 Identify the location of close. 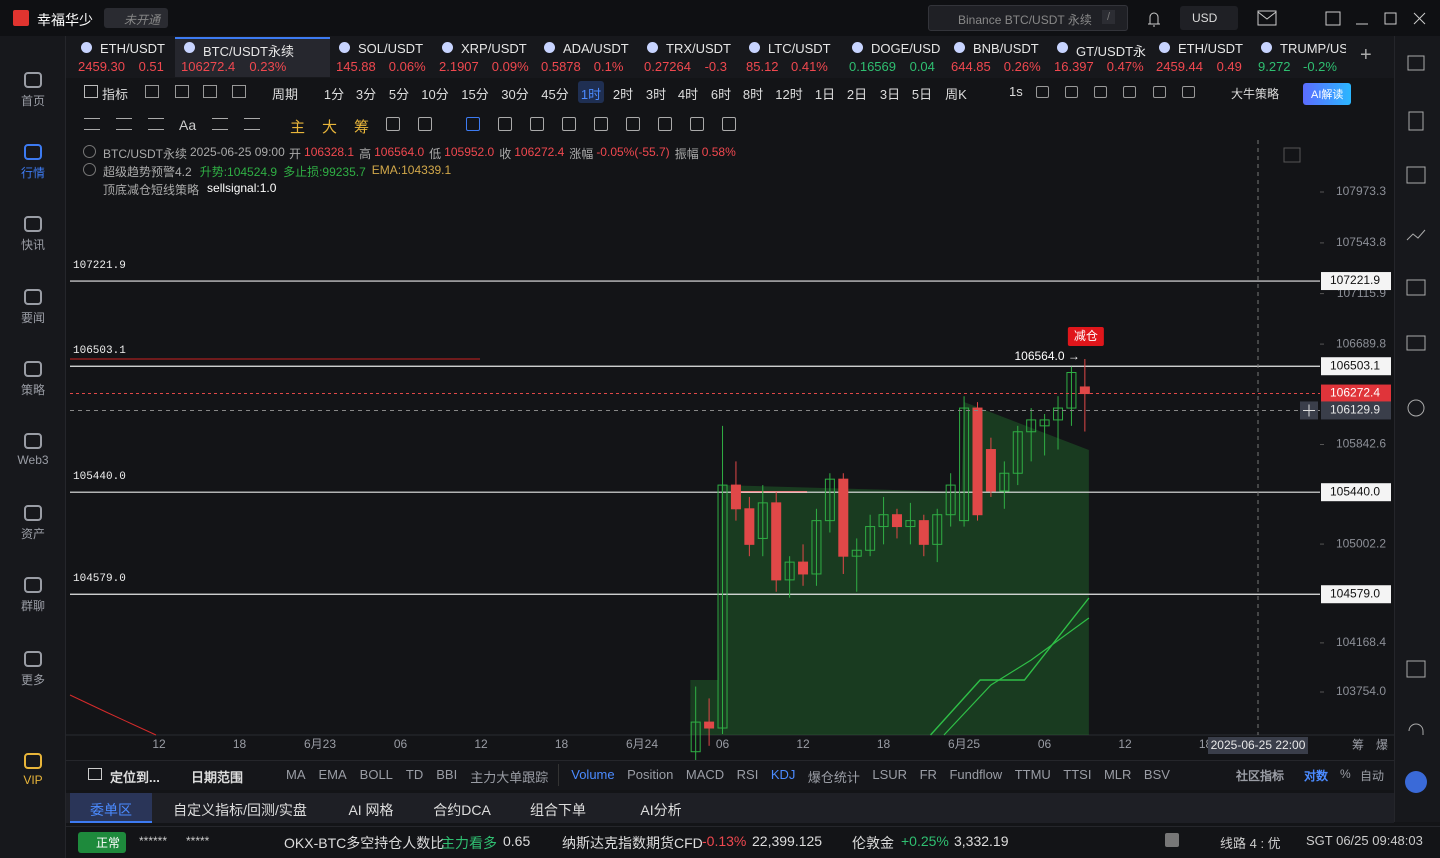
(1419, 18).